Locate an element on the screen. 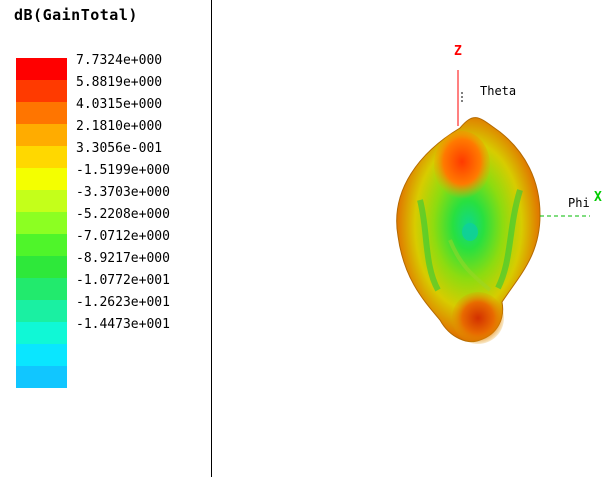  phi-axis-label: Phi is located at coordinates (579, 203).